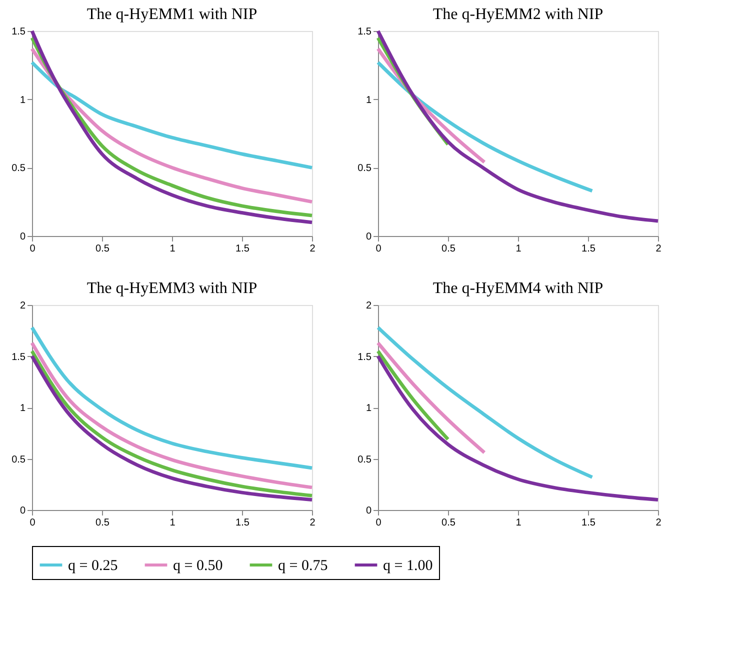  I want to click on legend-label: q = 0.25, so click(93, 566).